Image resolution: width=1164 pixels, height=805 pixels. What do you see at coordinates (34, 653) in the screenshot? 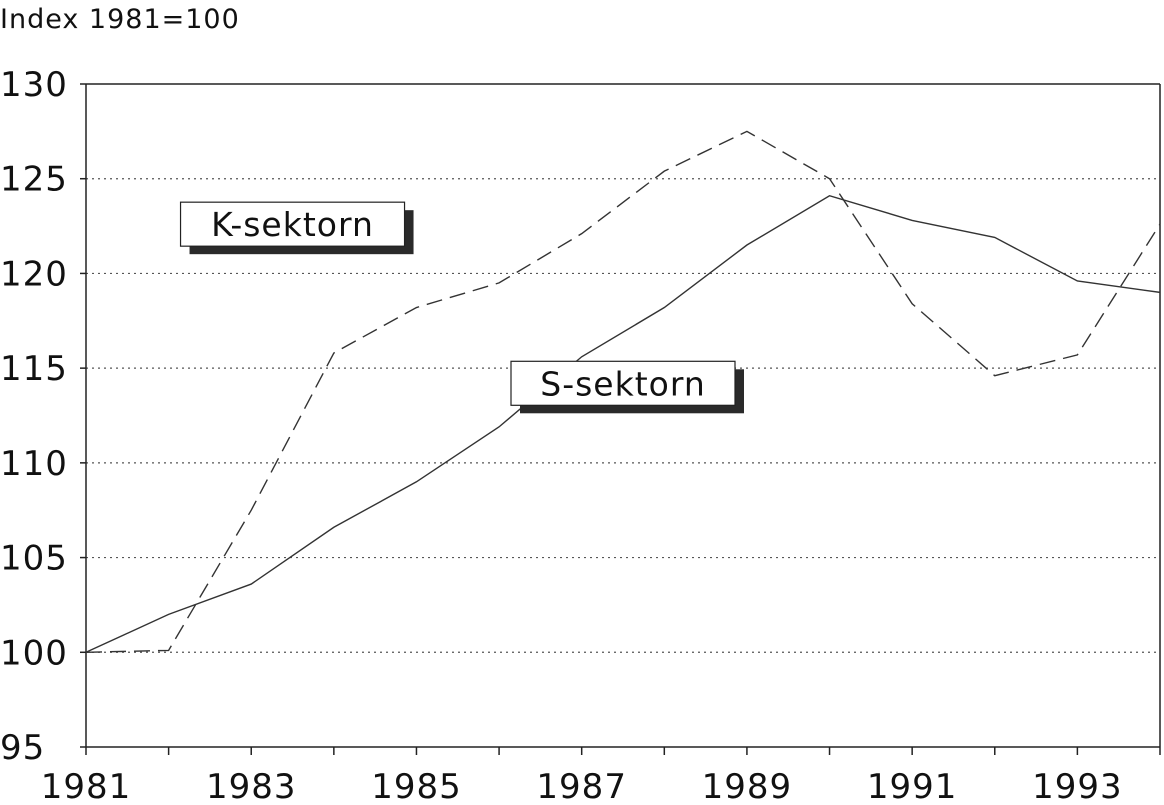
I see `y-tick-label: 100` at bounding box center [34, 653].